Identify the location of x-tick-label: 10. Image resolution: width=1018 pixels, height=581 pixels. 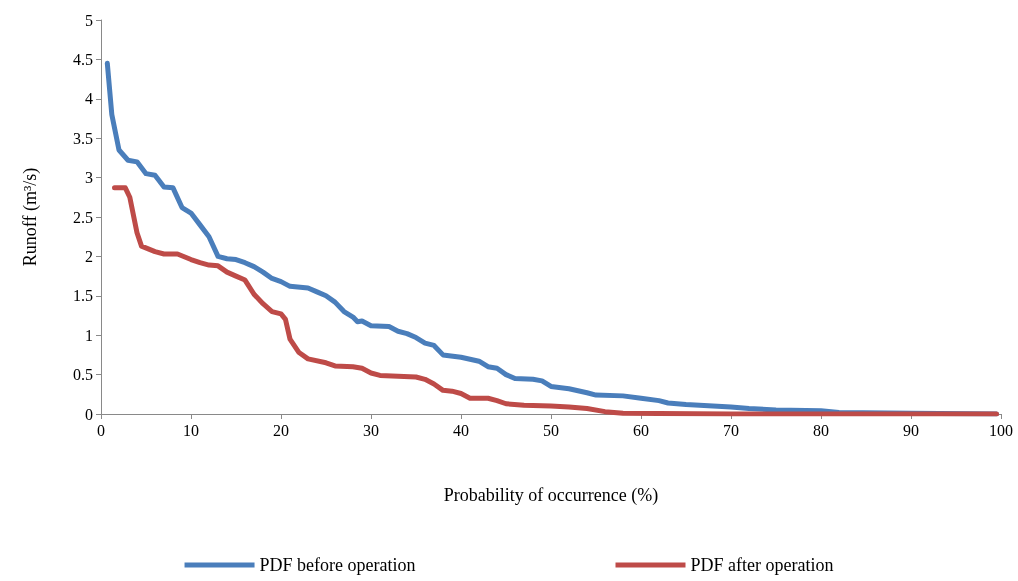
(191, 430).